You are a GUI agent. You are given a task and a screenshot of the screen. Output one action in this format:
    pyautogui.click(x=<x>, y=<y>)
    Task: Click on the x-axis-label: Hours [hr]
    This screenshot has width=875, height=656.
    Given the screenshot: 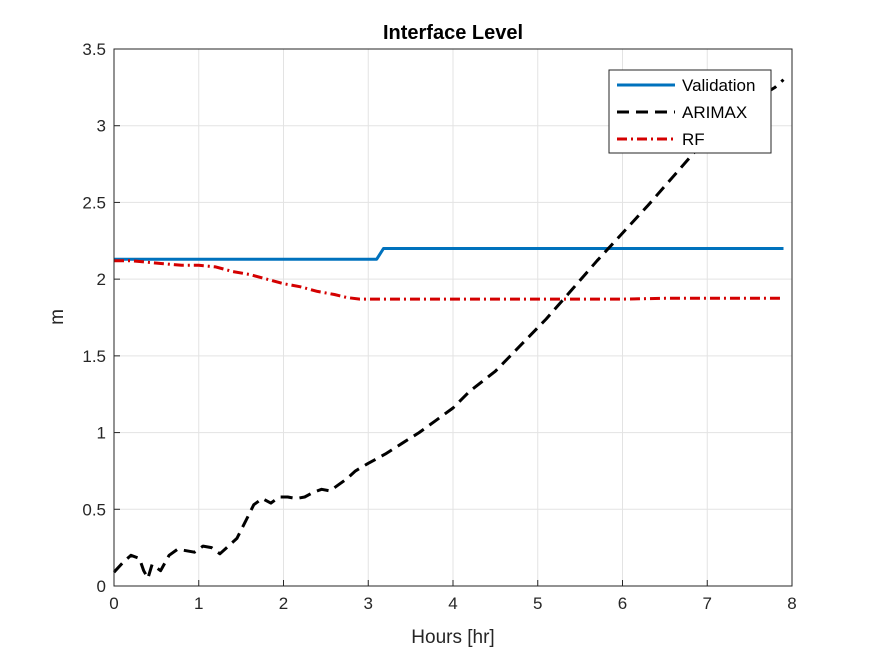 What is the action you would take?
    pyautogui.click(x=452, y=637)
    